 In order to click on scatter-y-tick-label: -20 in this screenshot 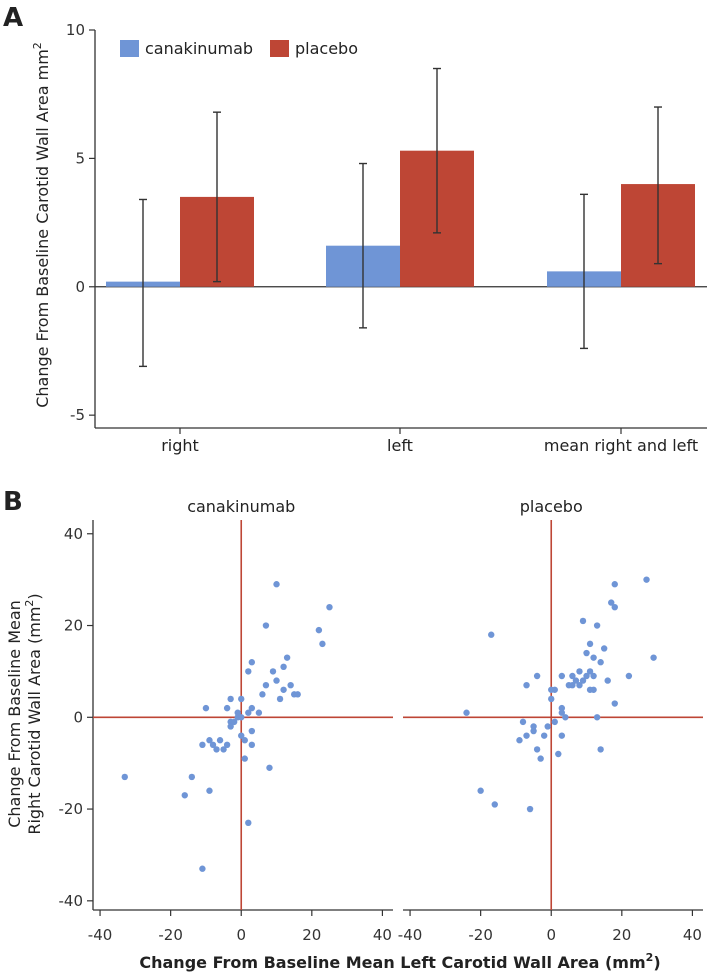, I will do `click(71, 809)`.